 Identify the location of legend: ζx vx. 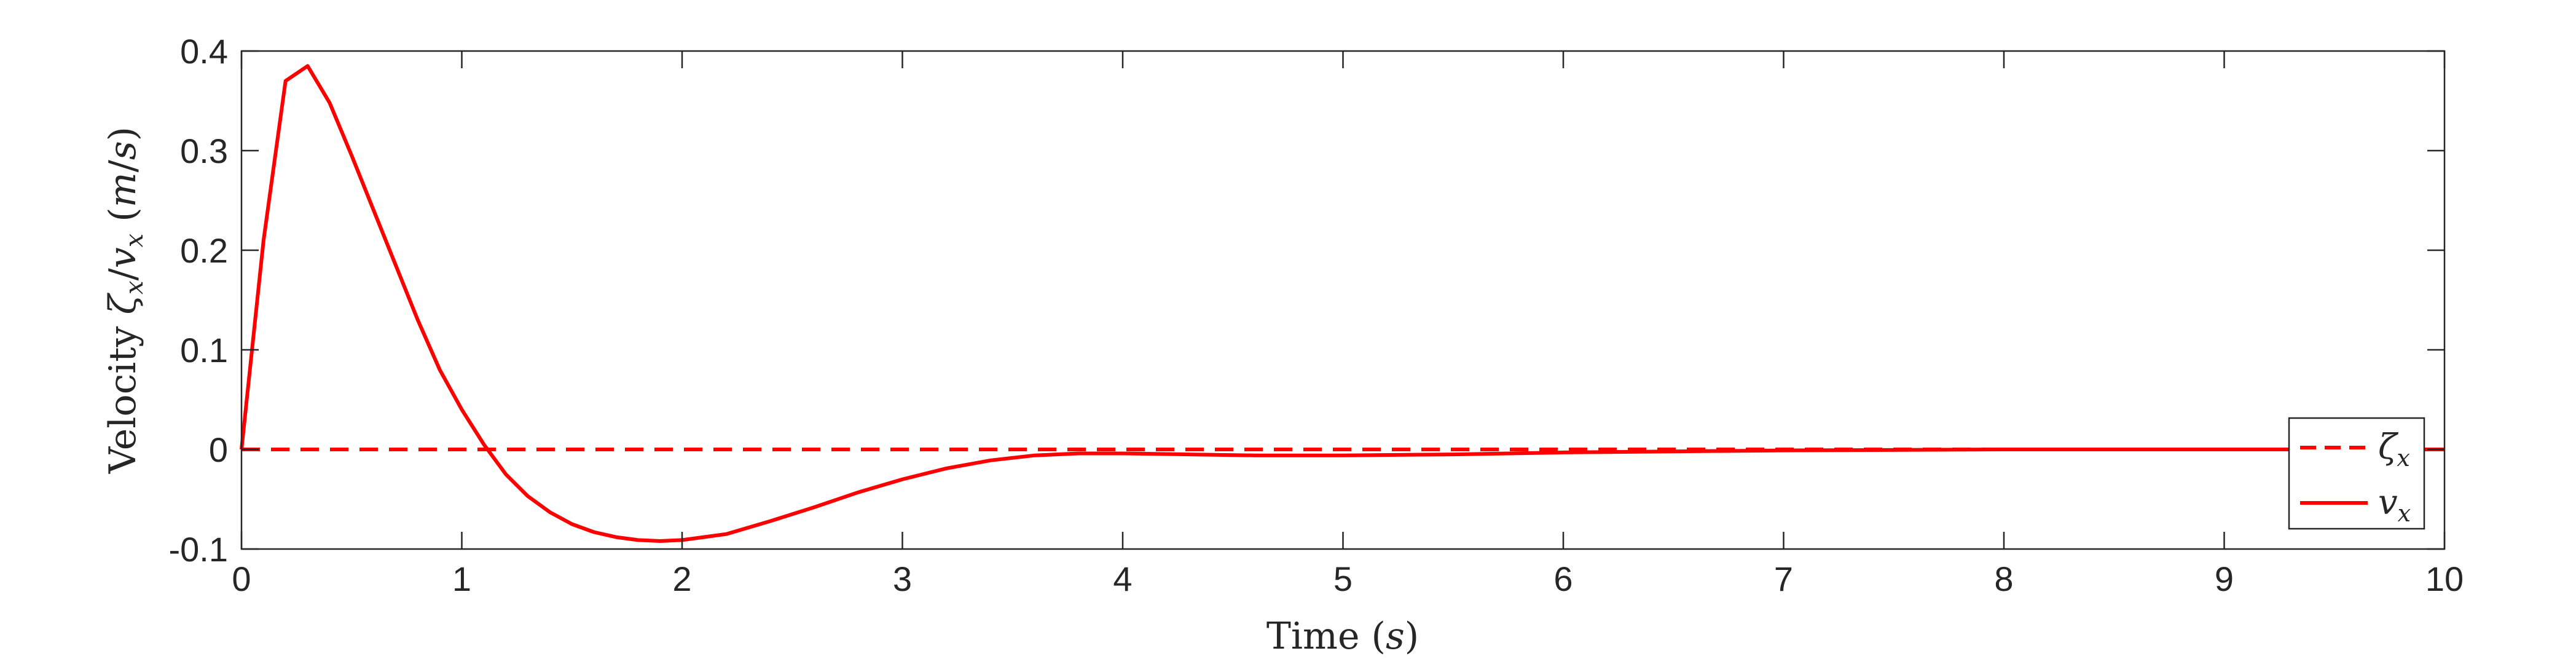
(2356, 473).